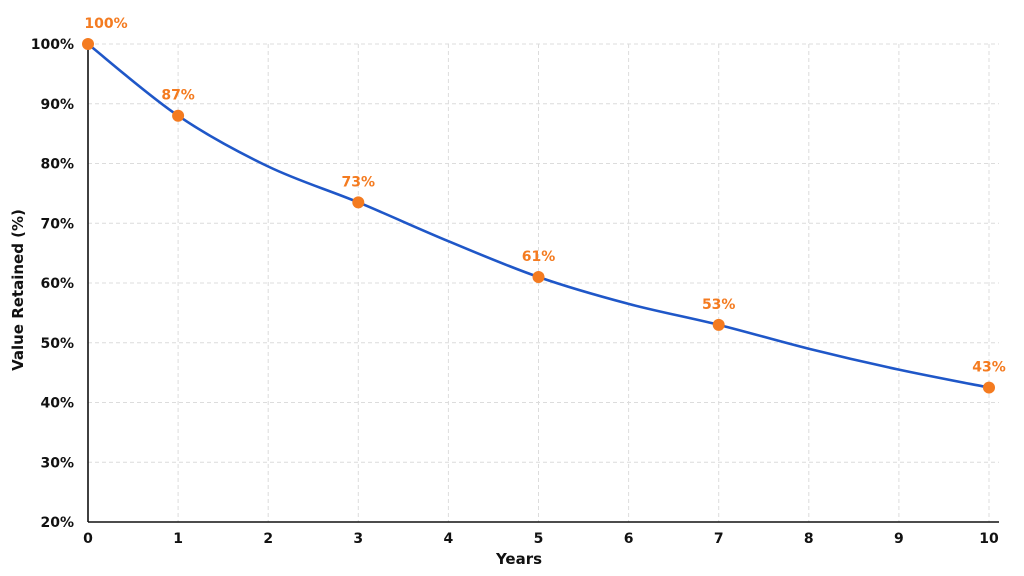 This screenshot has width=1024, height=576. What do you see at coordinates (449, 539) in the screenshot?
I see `x-tick-label: 4` at bounding box center [449, 539].